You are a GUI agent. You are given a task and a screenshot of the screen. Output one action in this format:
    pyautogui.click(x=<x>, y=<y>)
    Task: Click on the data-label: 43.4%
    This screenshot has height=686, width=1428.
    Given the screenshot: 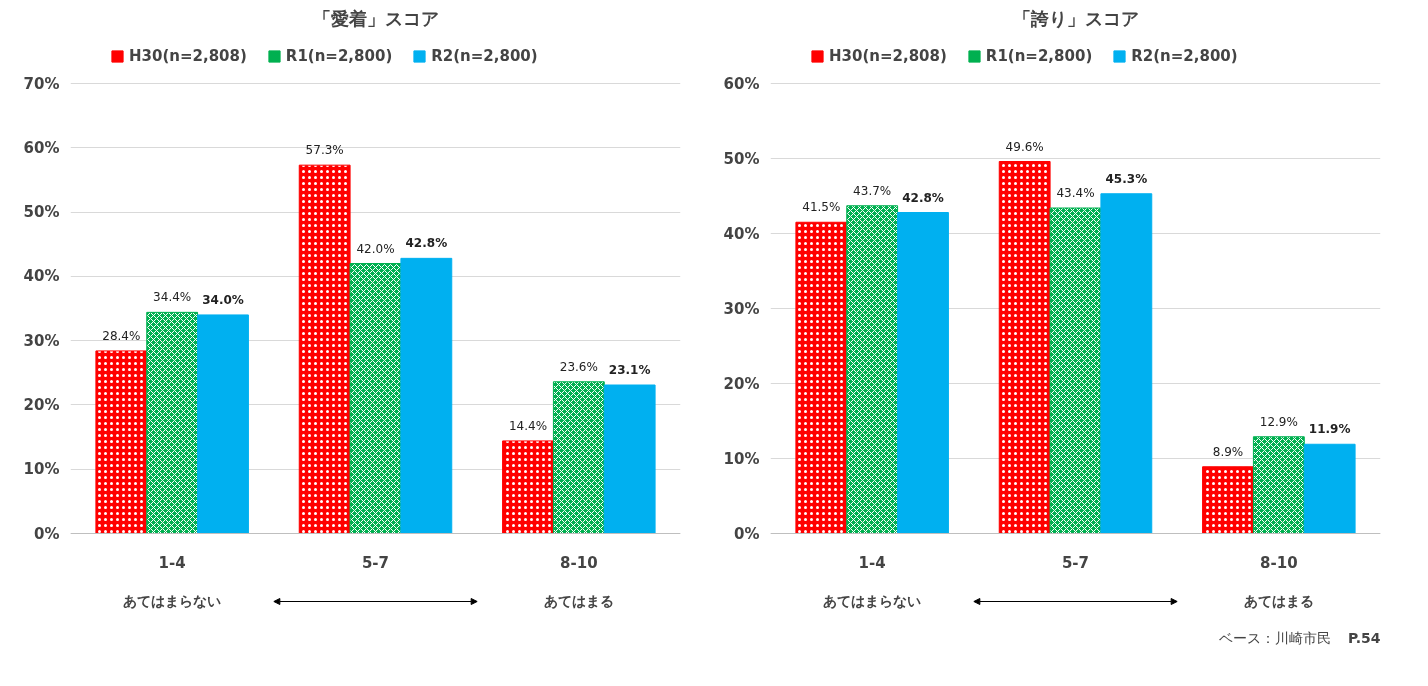 What is the action you would take?
    pyautogui.click(x=1075, y=193)
    